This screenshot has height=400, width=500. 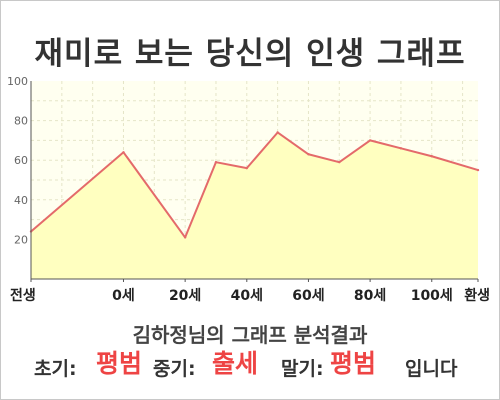 What do you see at coordinates (21, 239) in the screenshot?
I see `y-tick-label: 20` at bounding box center [21, 239].